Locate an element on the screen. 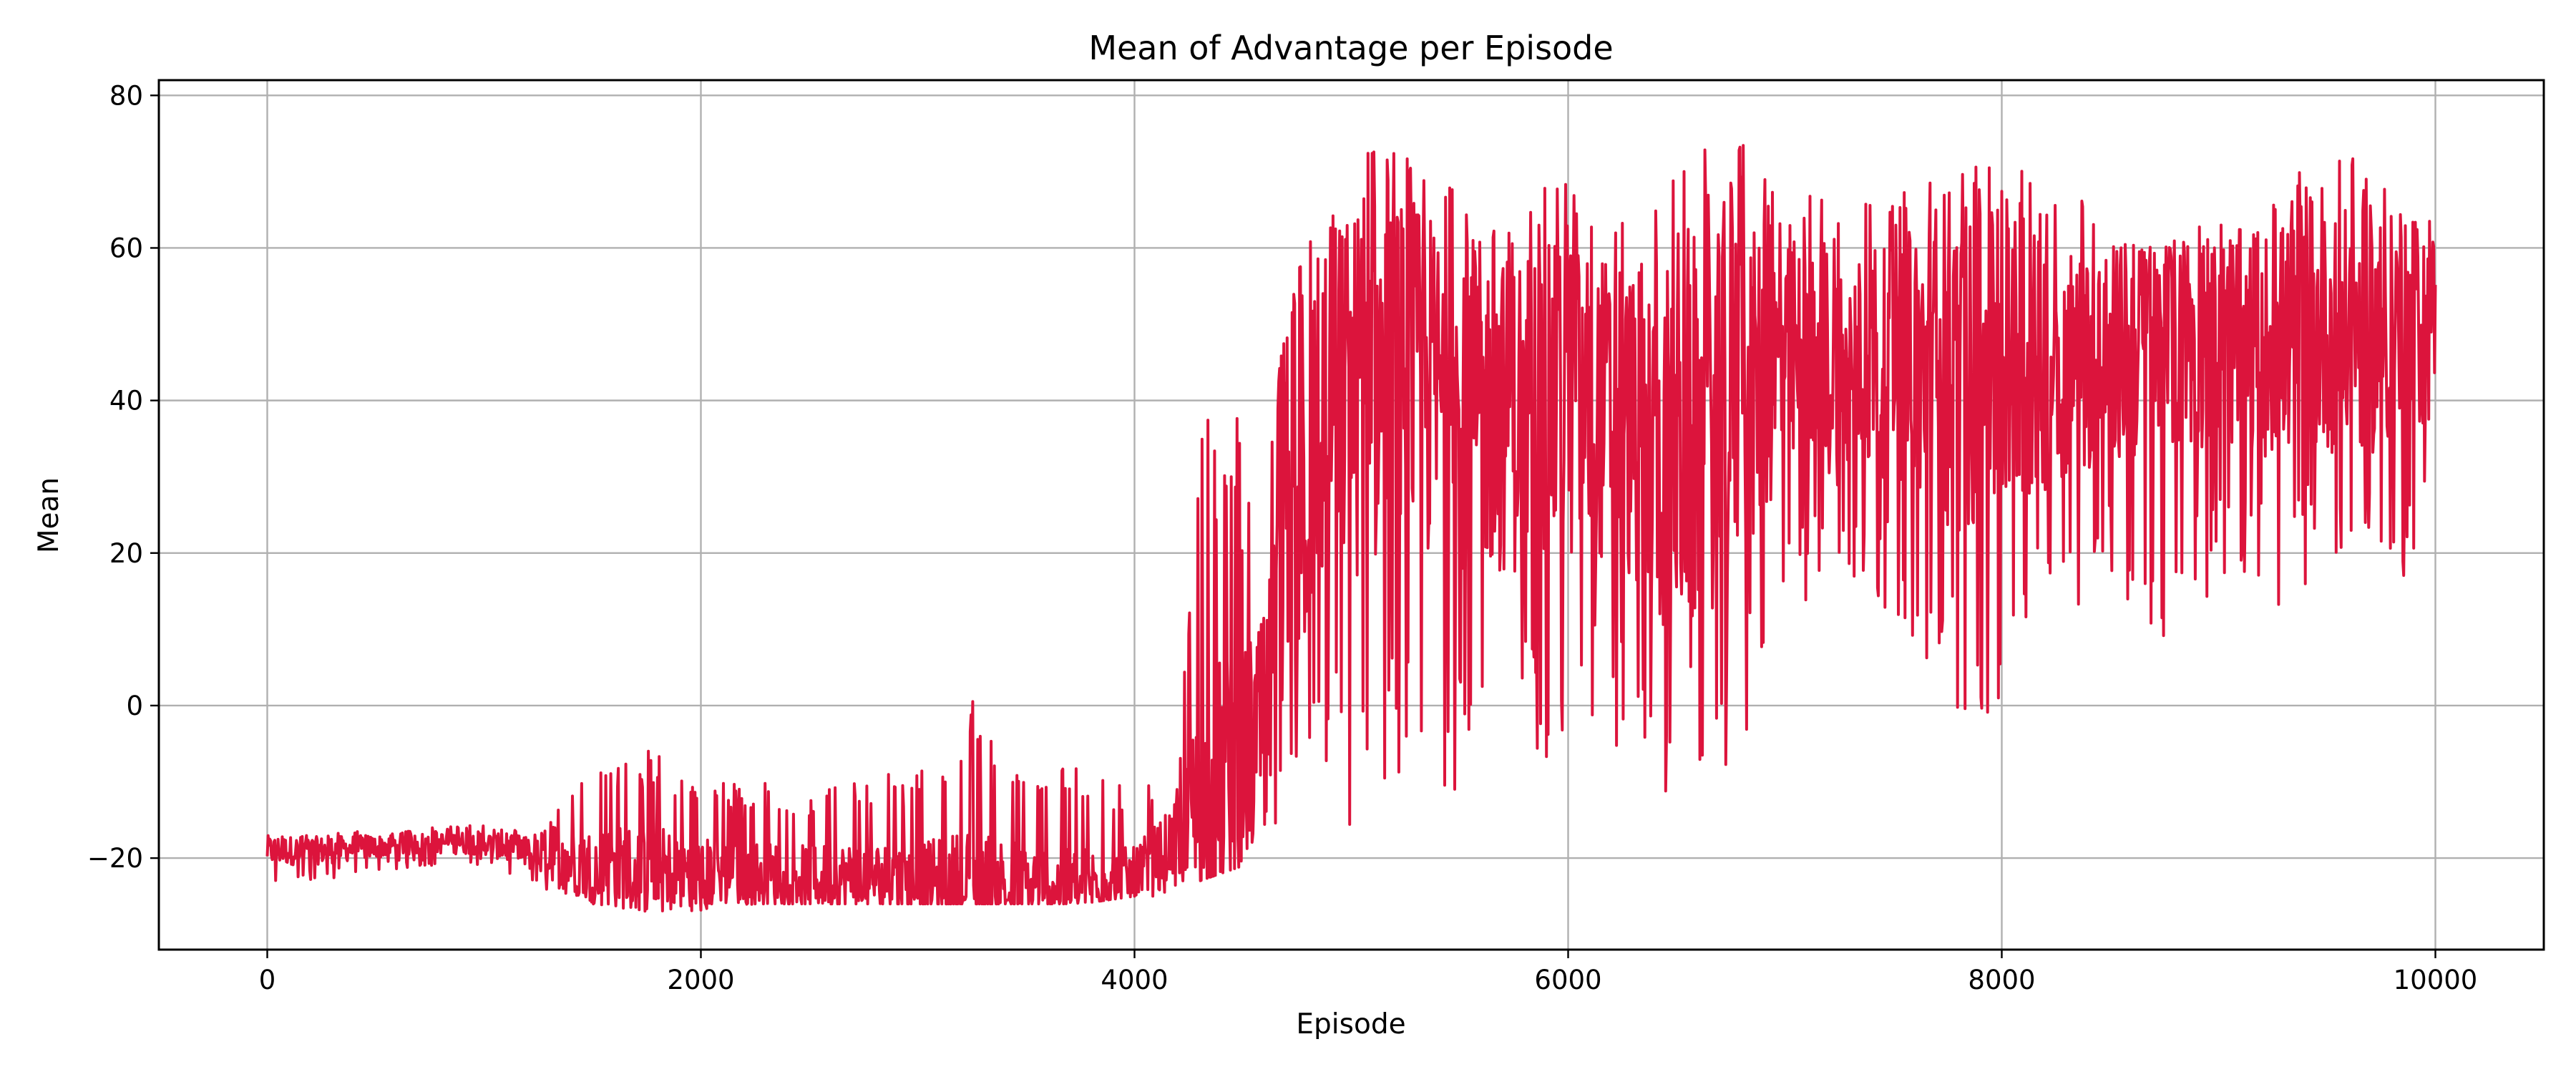  x-tick-label: 4000 is located at coordinates (1134, 980).